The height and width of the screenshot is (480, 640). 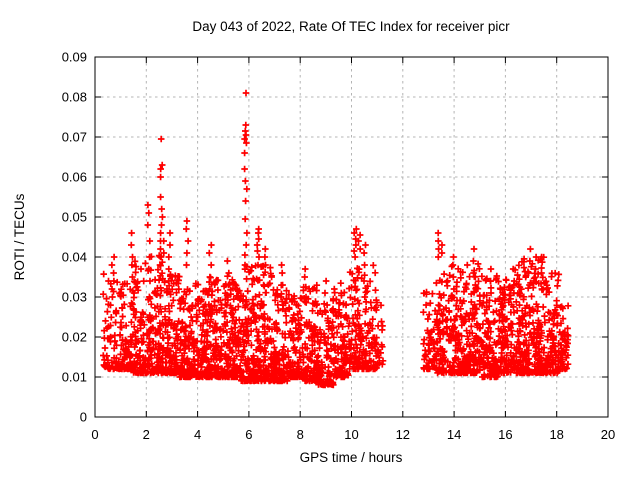 I want to click on y-tick-label: 0.08, so click(x=74, y=97).